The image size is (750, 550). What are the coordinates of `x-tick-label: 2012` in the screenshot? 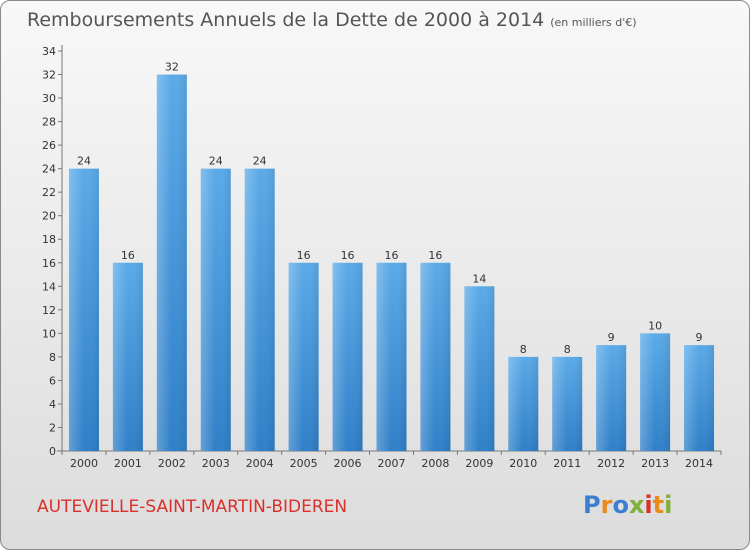 It's located at (611, 463).